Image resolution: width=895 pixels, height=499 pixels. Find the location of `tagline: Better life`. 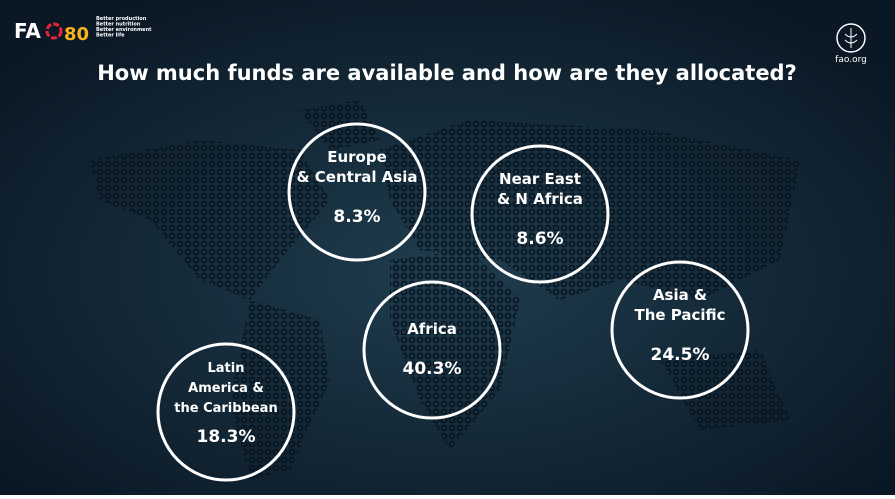

tagline: Better life is located at coordinates (110, 36).